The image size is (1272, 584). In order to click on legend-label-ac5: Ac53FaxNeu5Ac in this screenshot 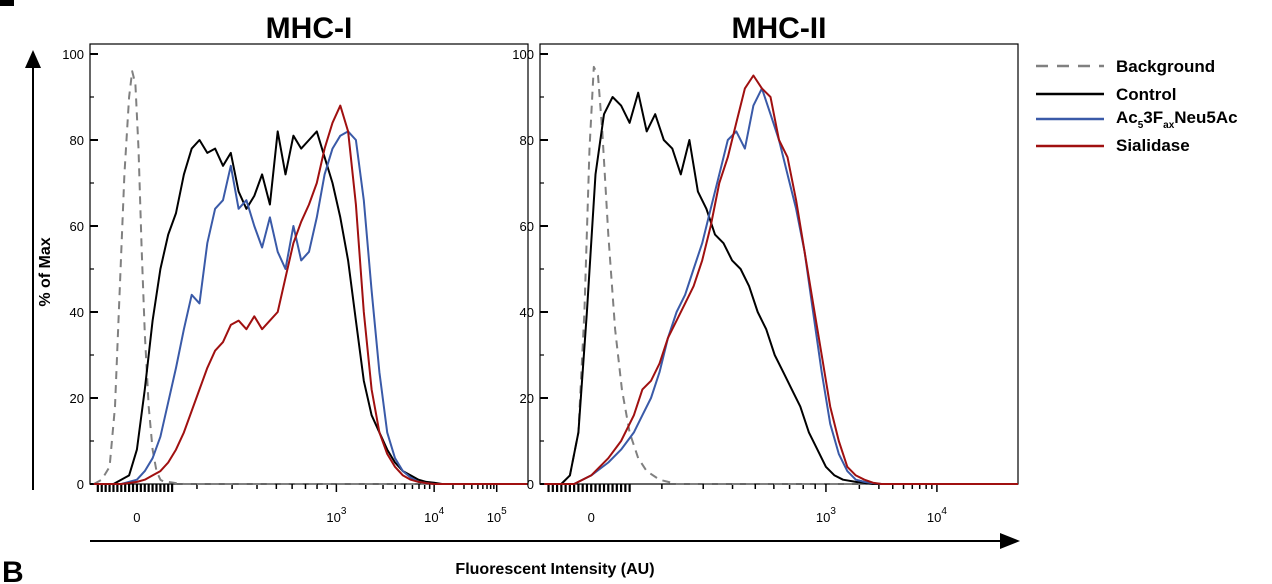, I will do `click(1177, 119)`.